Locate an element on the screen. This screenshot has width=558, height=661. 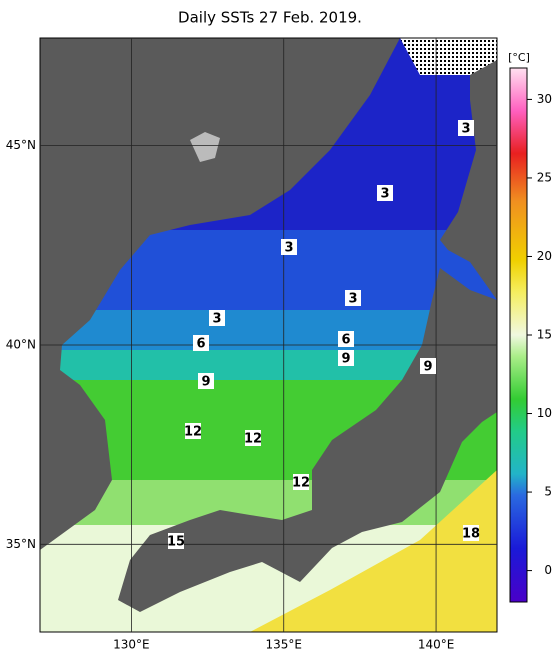
y-tick-label: 40°N is located at coordinates (21, 344).